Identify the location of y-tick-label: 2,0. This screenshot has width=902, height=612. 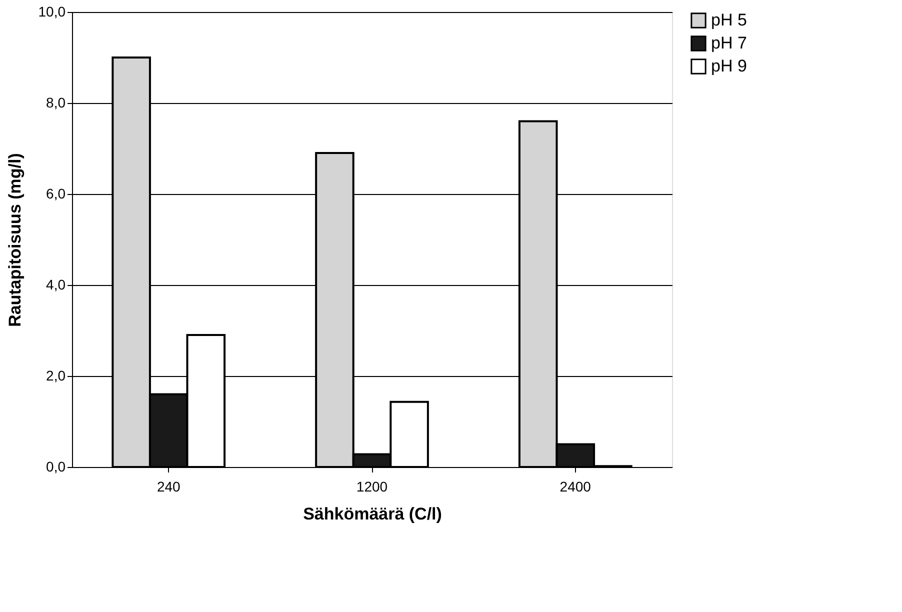
(56, 376).